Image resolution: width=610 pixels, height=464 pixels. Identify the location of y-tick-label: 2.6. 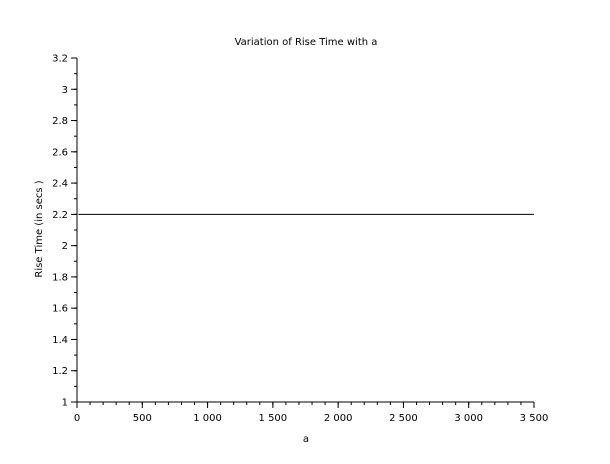
(60, 152).